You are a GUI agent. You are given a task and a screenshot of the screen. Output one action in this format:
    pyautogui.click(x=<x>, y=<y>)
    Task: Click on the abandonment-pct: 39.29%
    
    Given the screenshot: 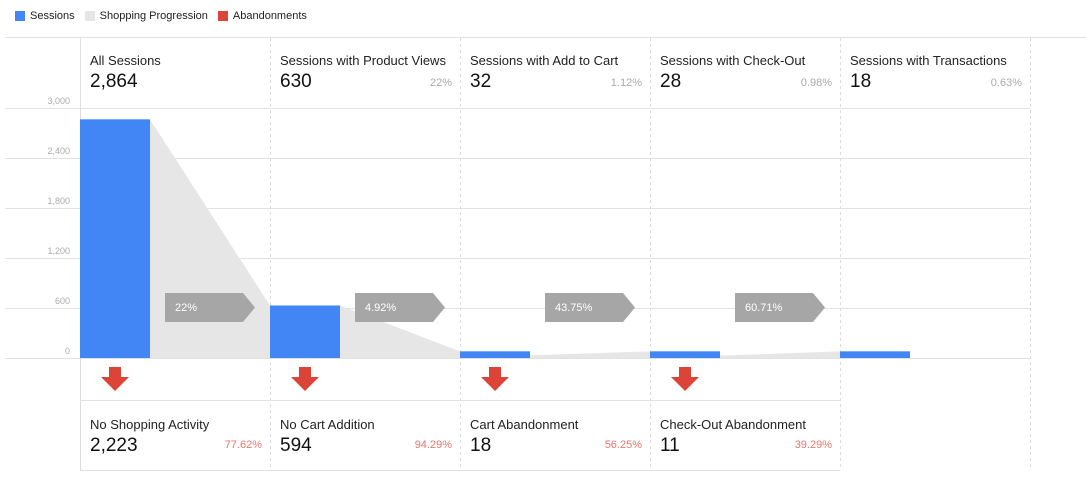 What is the action you would take?
    pyautogui.click(x=813, y=445)
    